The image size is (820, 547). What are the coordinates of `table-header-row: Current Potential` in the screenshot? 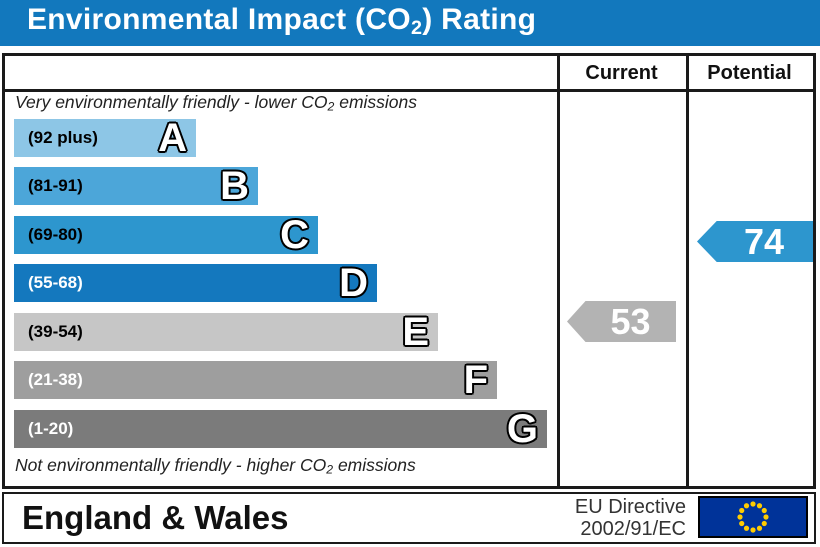 It's located at (409, 74).